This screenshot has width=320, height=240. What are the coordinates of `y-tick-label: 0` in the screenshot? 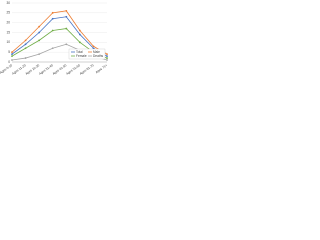 It's located at (9, 62).